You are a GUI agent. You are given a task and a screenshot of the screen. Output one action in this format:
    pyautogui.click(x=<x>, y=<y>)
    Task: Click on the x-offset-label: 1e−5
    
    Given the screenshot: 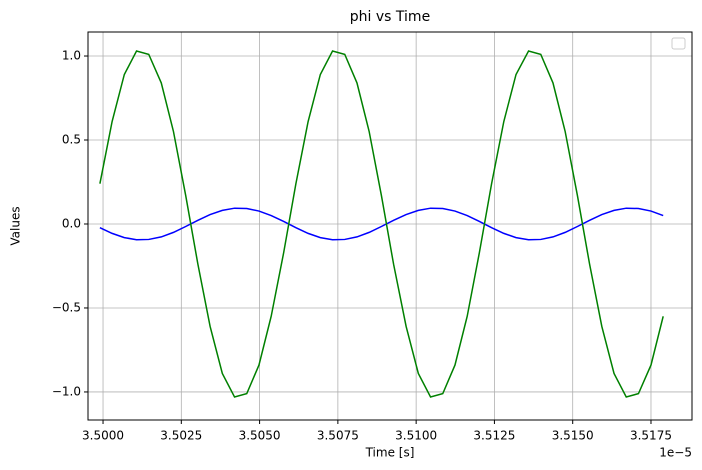 What is the action you would take?
    pyautogui.click(x=675, y=453)
    